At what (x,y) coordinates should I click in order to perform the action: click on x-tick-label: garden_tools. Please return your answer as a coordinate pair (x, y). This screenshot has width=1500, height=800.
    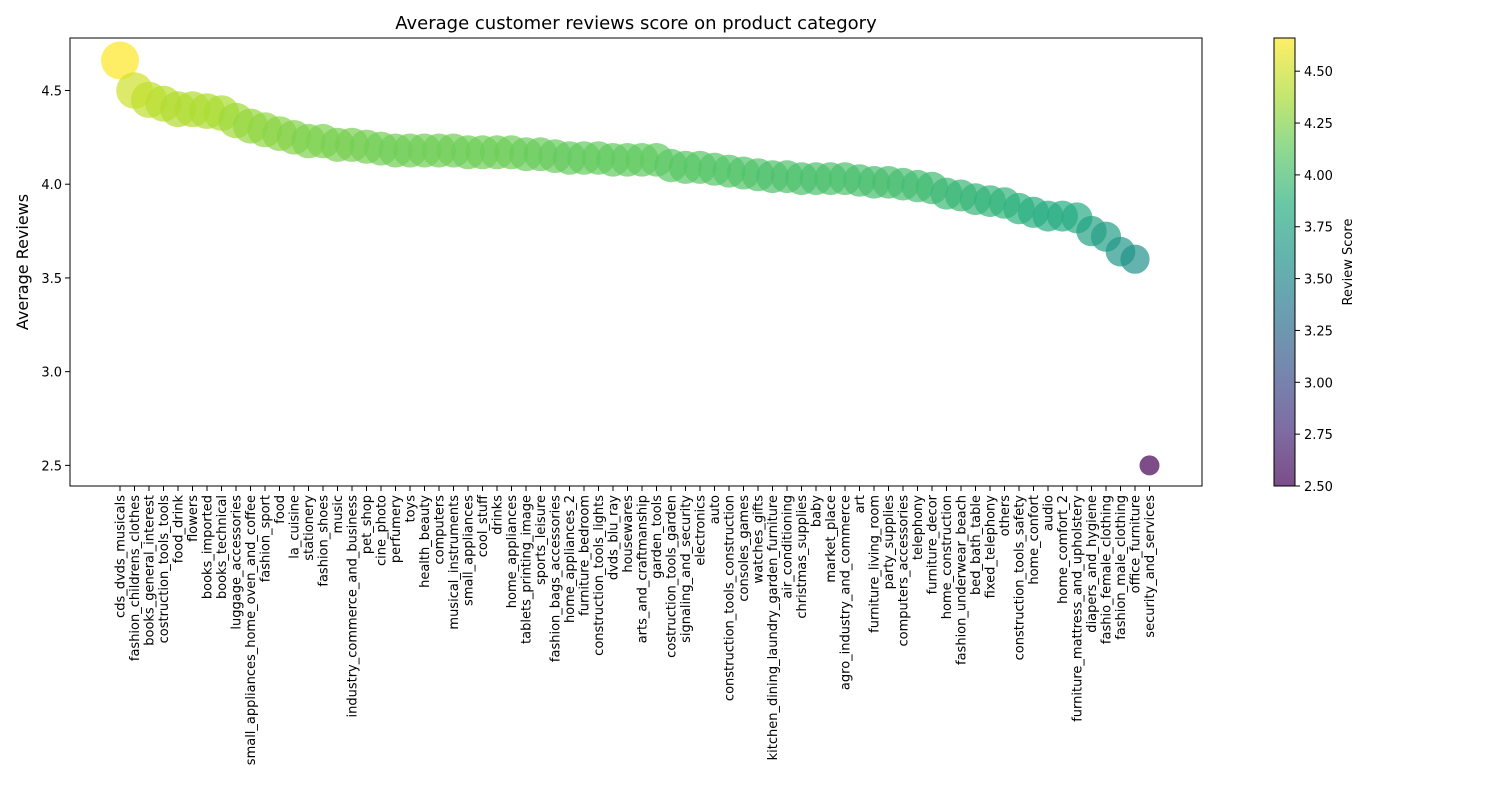
    Looking at the image, I should click on (657, 537).